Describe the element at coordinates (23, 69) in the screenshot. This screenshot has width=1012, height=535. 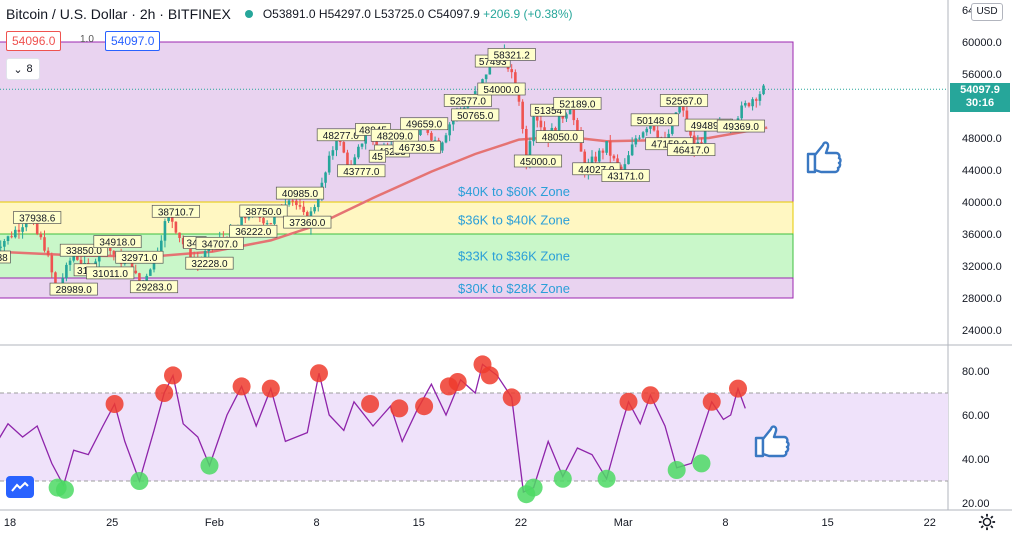
I see `indicators-collapse-button: ⌄ 8` at that location.